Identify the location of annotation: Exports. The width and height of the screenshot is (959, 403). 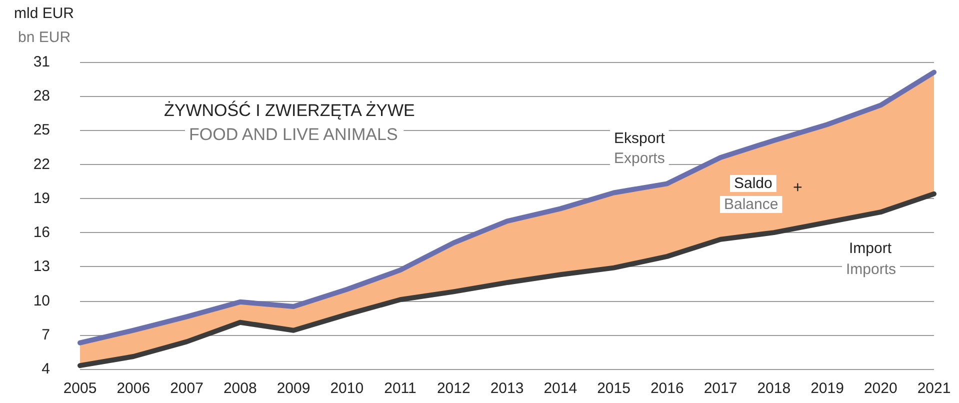
(639, 158).